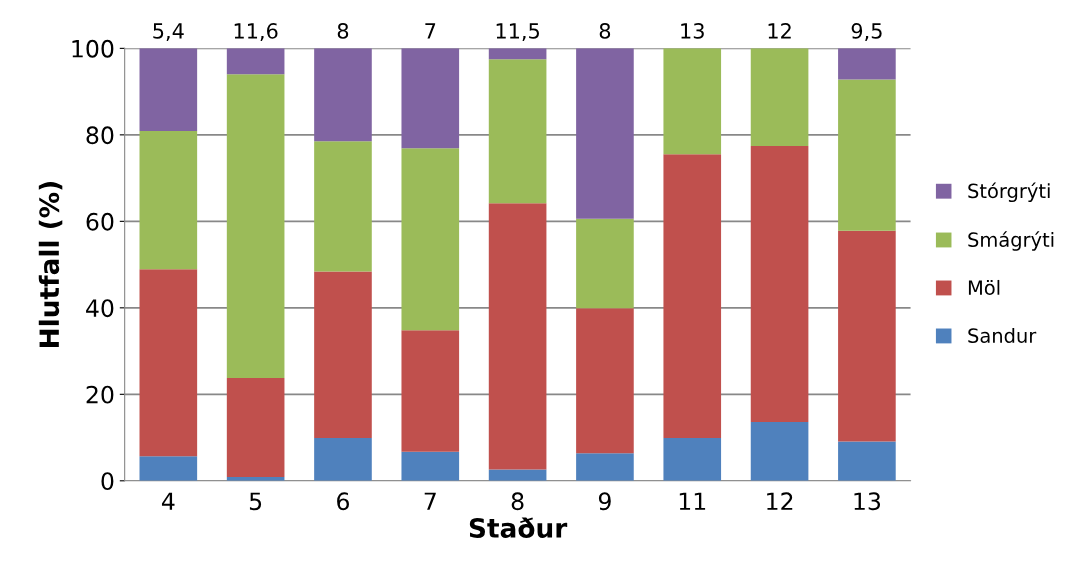  Describe the element at coordinates (168, 32) in the screenshot. I see `annotation: 5,4` at that location.